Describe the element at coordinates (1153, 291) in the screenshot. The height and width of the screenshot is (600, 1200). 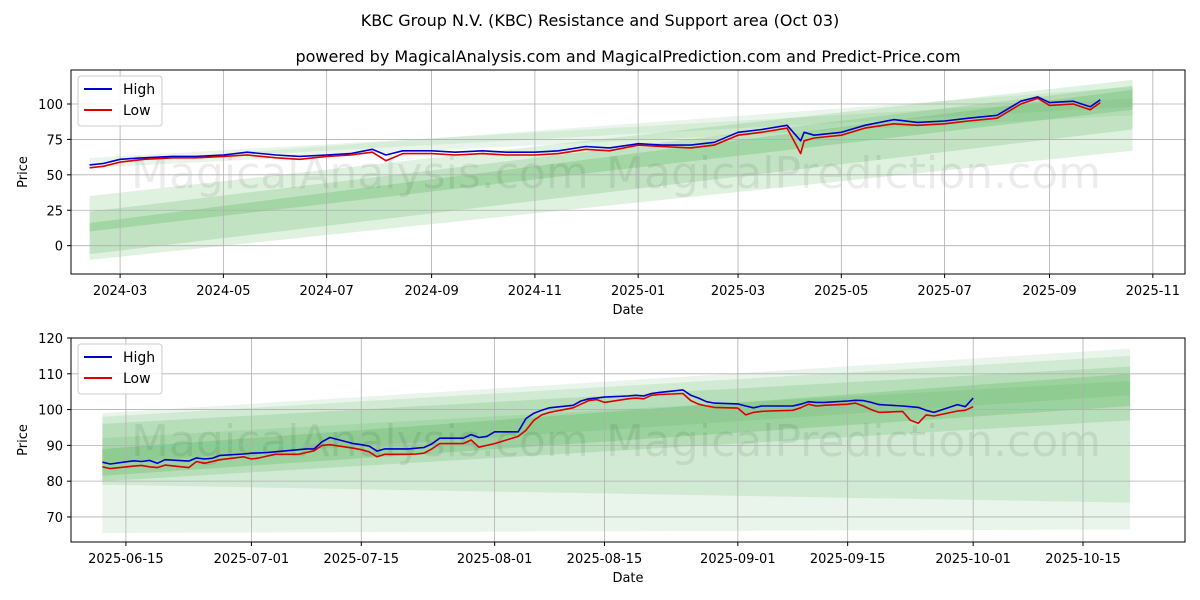
I see `x-tick-label: 2025-11` at that location.